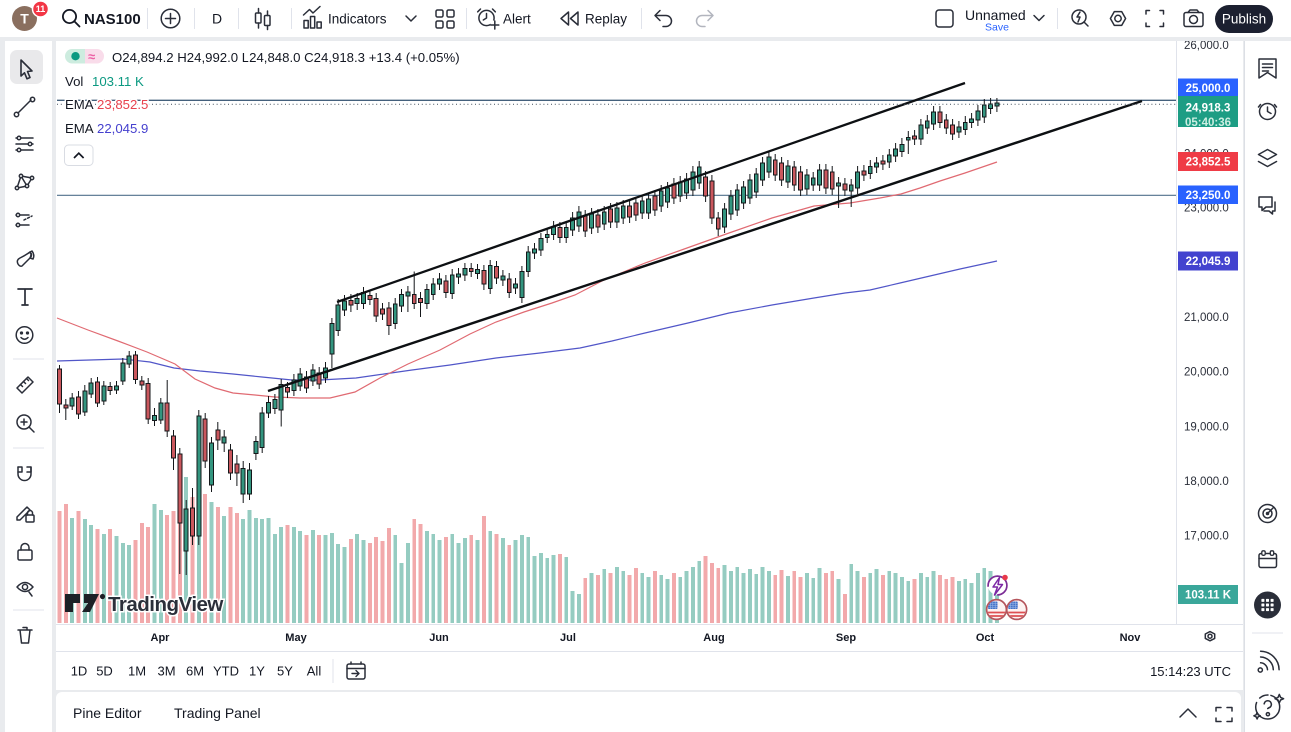 This screenshot has width=1291, height=732. Describe the element at coordinates (1206, 482) in the screenshot. I see `svg-text: 18,000.0` at that location.